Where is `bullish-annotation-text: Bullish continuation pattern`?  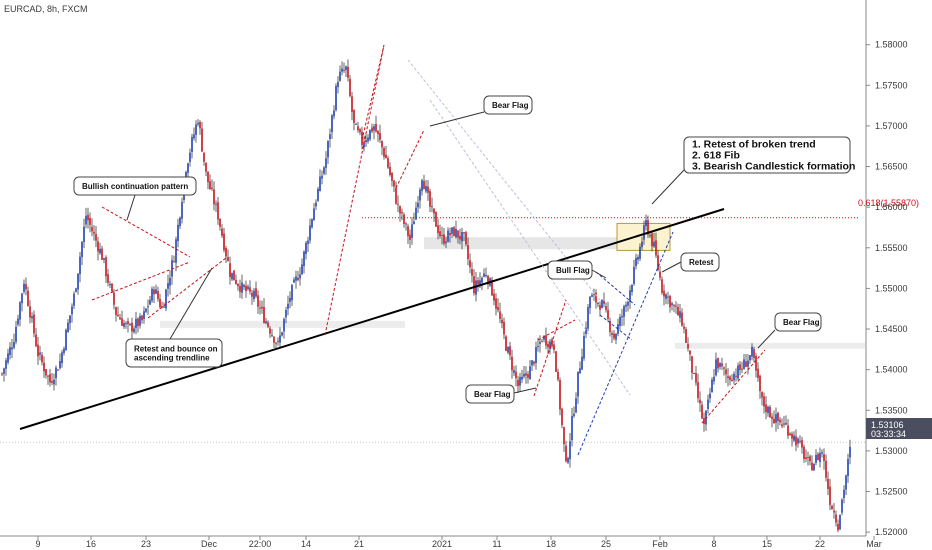
bullish-annotation-text: Bullish continuation pattern is located at coordinates (135, 186).